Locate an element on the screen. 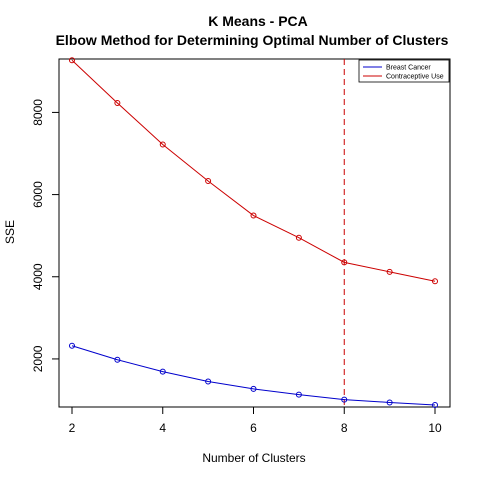 The height and width of the screenshot is (480, 480). chart-title: K Means - PCA is located at coordinates (258, 21).